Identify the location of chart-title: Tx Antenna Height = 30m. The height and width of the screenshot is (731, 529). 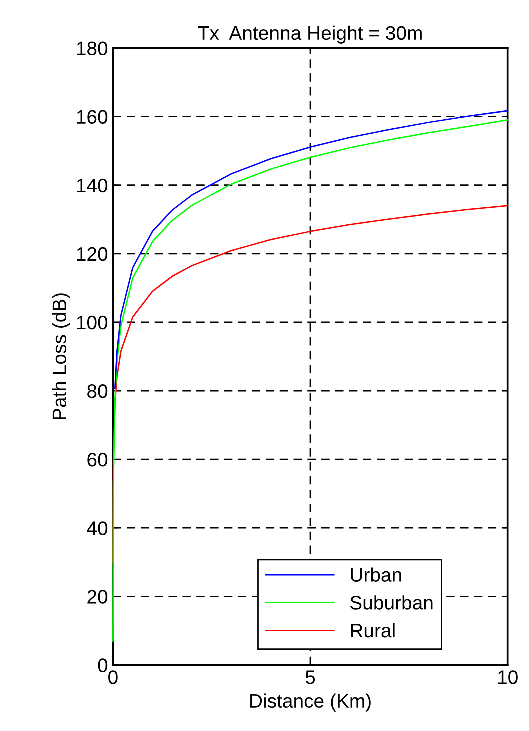
(310, 35).